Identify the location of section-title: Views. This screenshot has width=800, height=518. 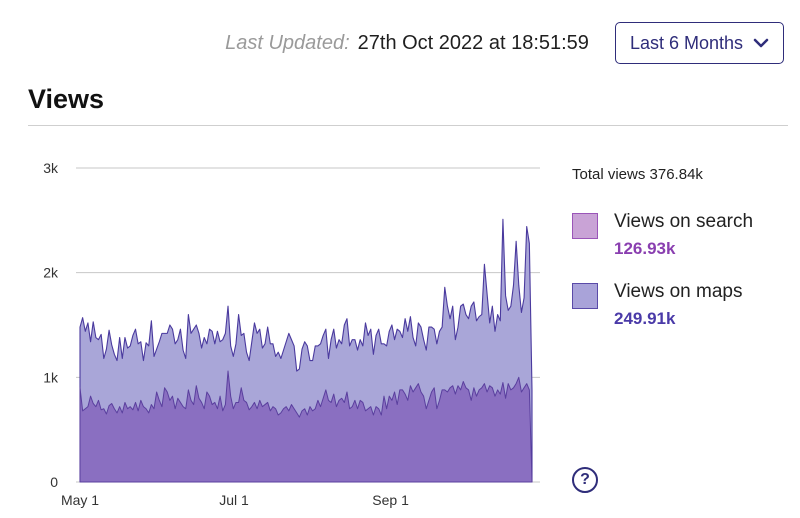
(66, 99).